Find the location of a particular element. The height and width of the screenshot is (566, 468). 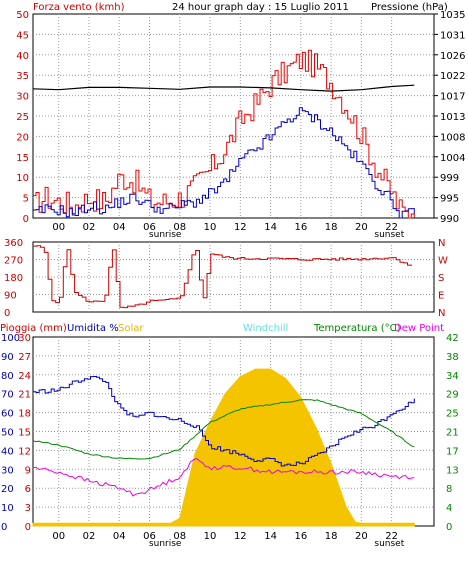

rain-y-tick: 21 is located at coordinates (24, 395).